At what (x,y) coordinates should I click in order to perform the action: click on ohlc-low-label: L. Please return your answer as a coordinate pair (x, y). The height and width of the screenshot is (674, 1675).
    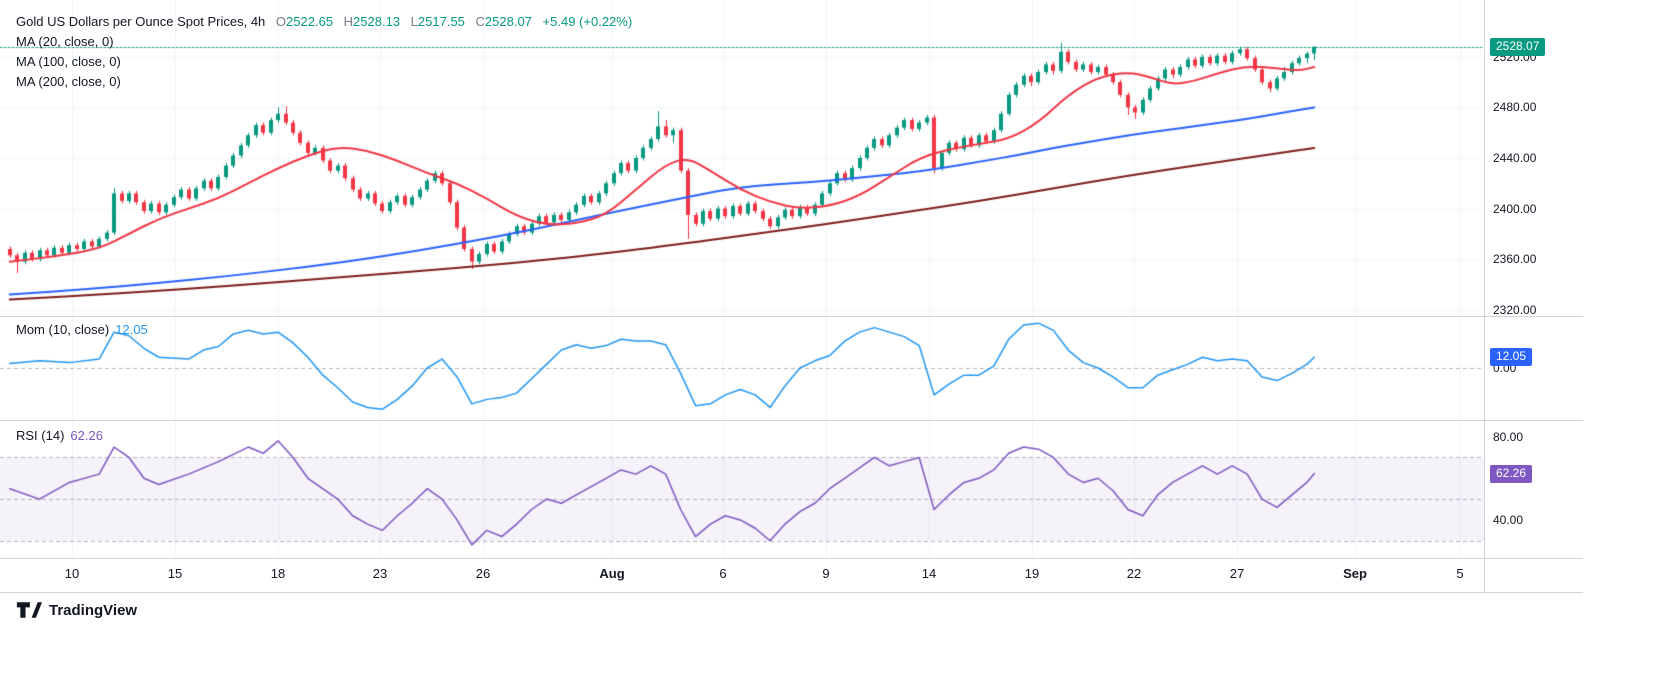
    Looking at the image, I should click on (414, 21).